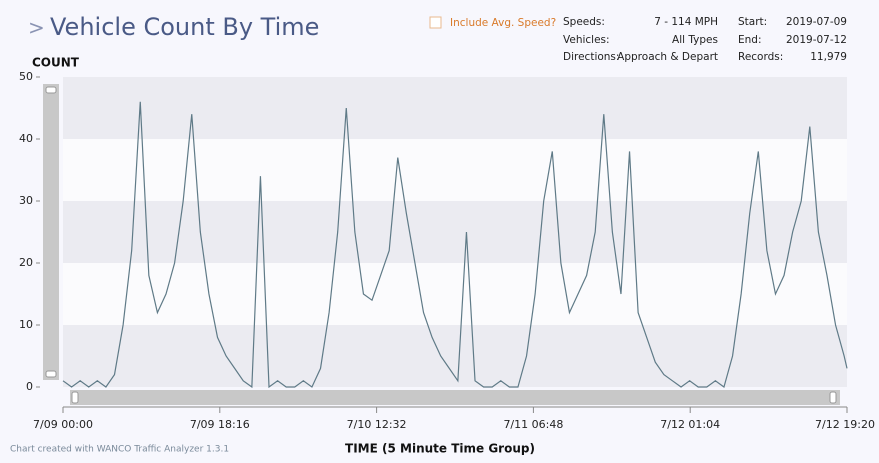  What do you see at coordinates (26, 200) in the screenshot?
I see `y-tick-label: 30` at bounding box center [26, 200].